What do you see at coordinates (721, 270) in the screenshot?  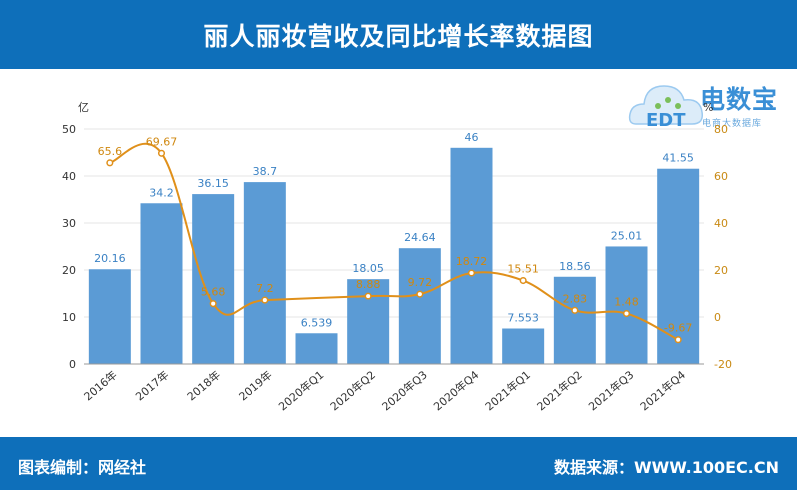 I see `right-tick-label: 20` at bounding box center [721, 270].